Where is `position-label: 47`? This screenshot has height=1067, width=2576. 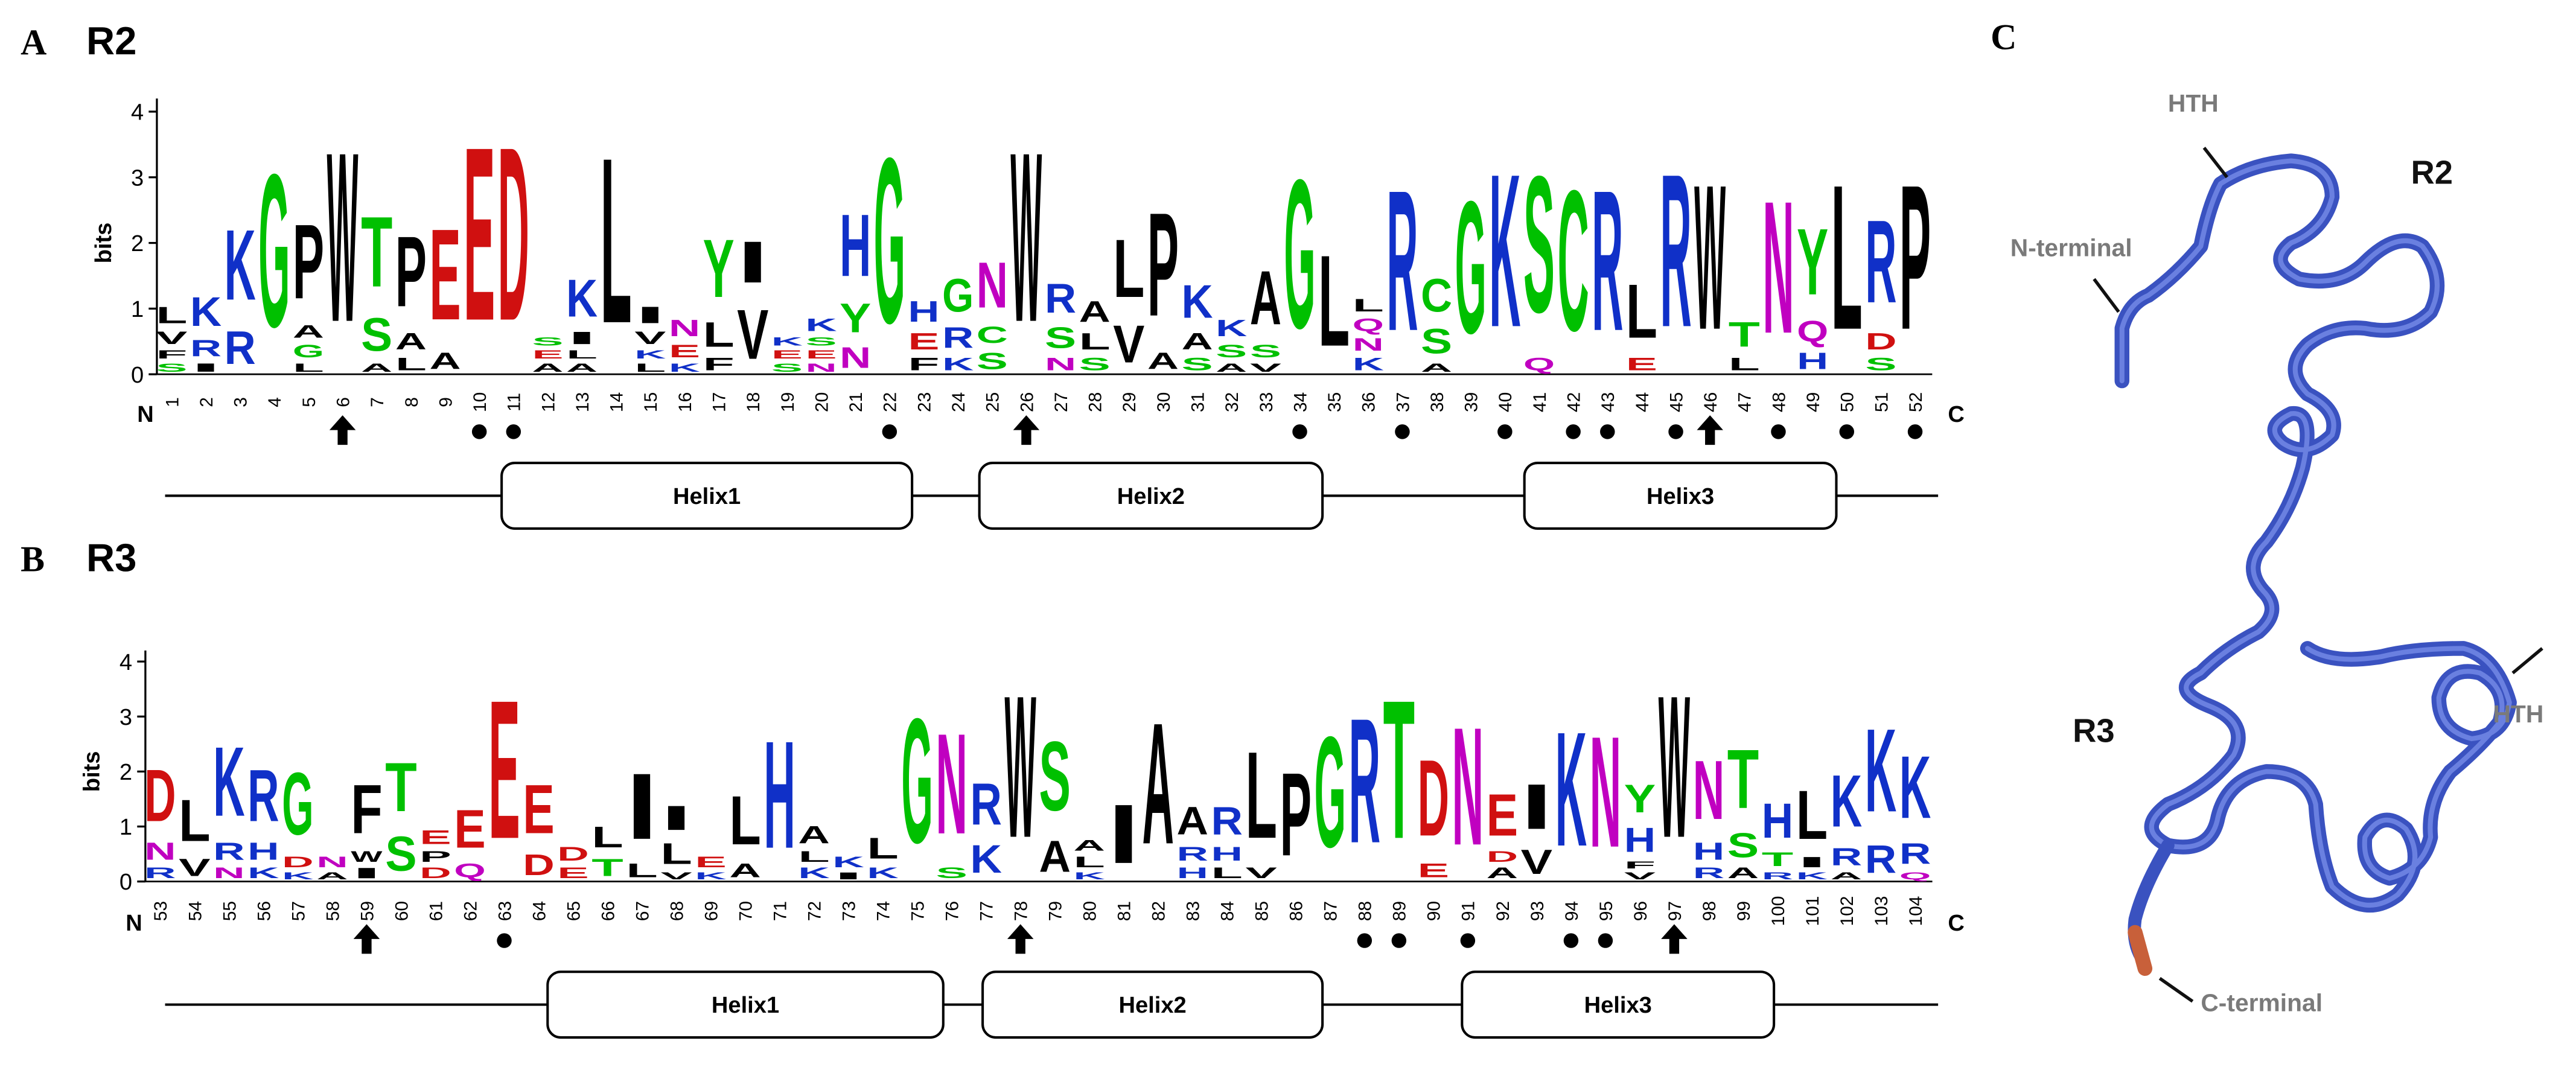 position-label: 47 is located at coordinates (1745, 402).